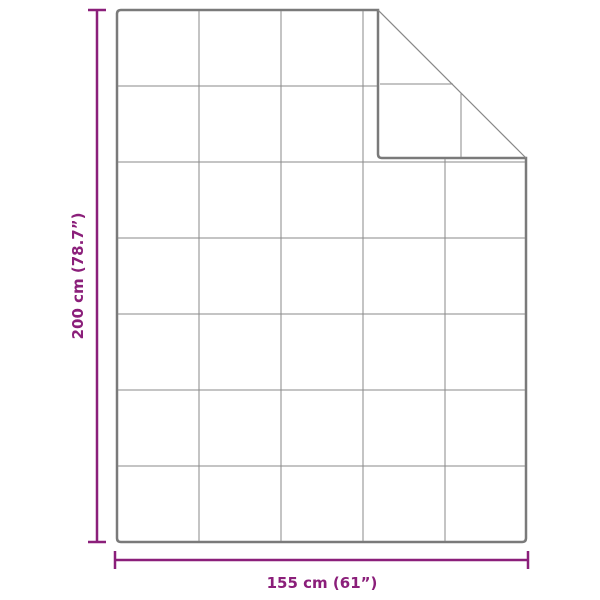  What do you see at coordinates (78, 276) in the screenshot?
I see `height-label: 200 cm (78.7”)` at bounding box center [78, 276].